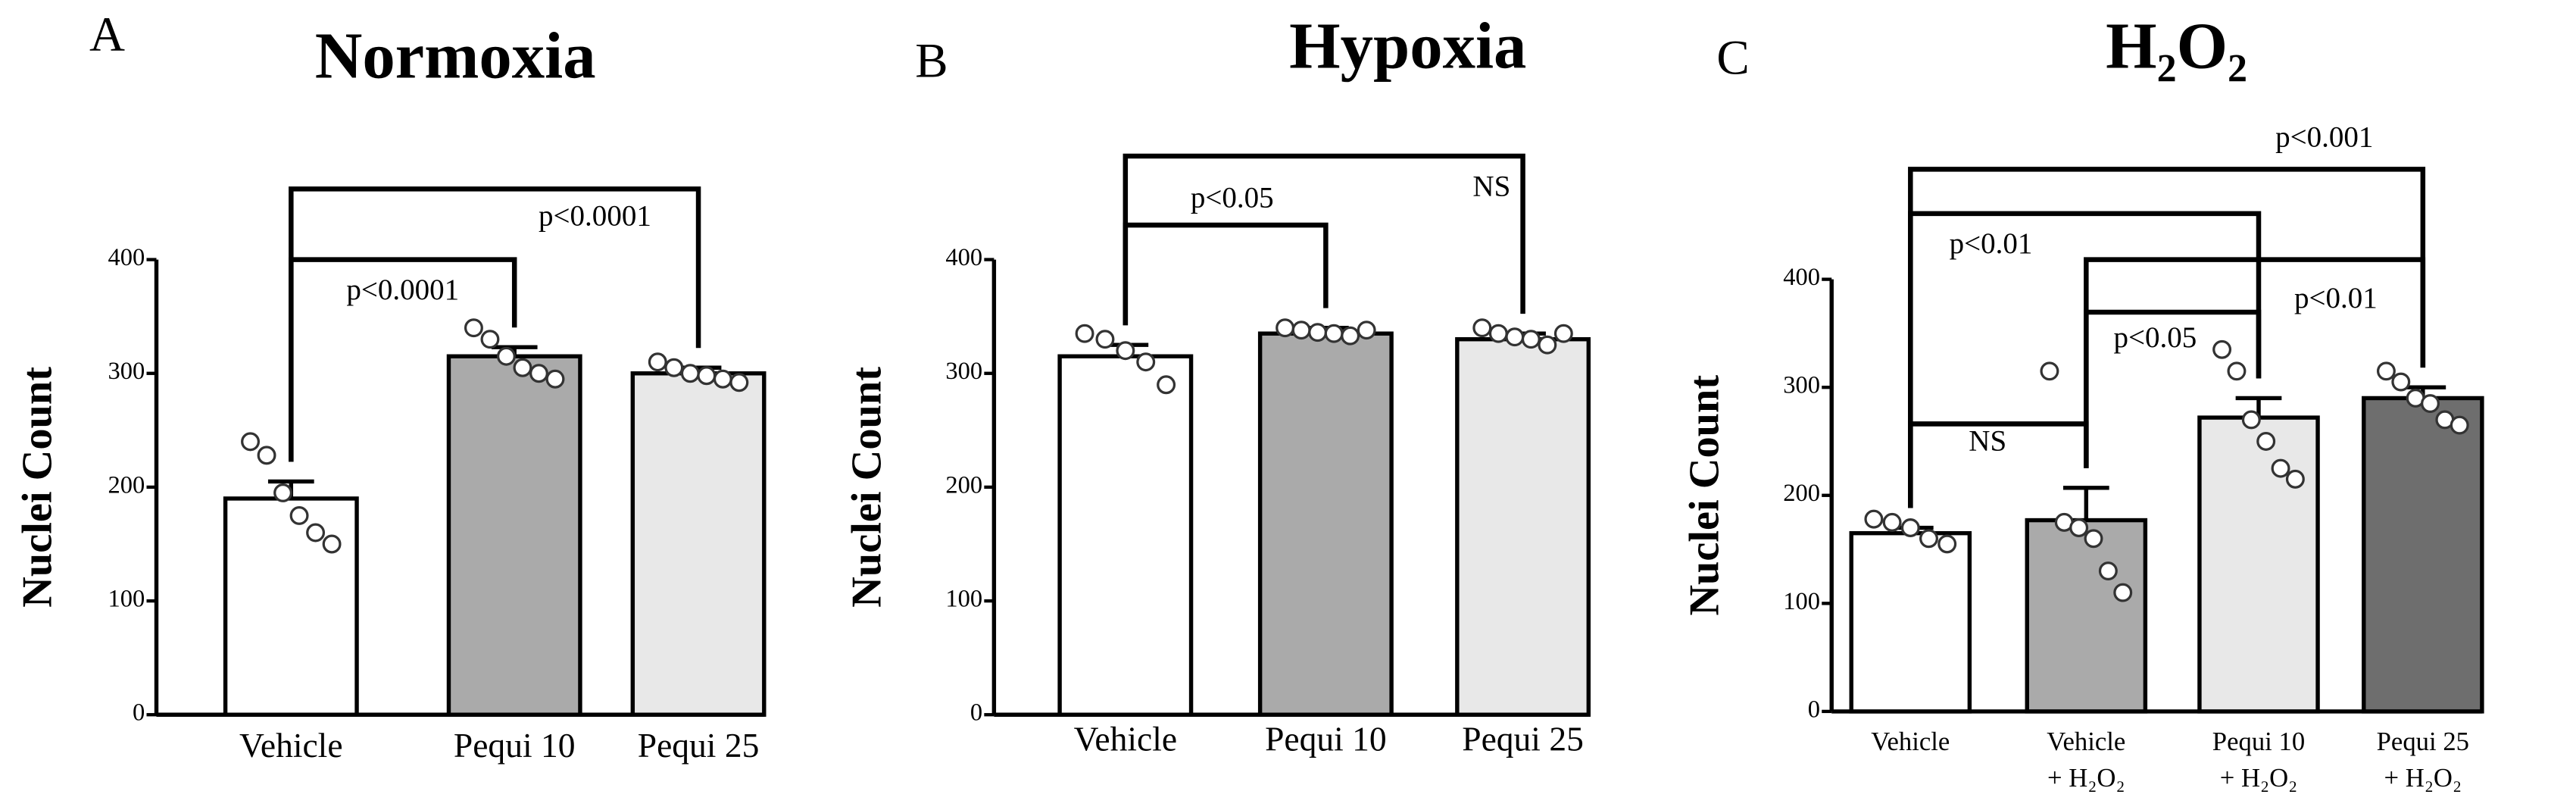  Describe the element at coordinates (2086, 503) in the screenshot. I see `error-bar` at that location.